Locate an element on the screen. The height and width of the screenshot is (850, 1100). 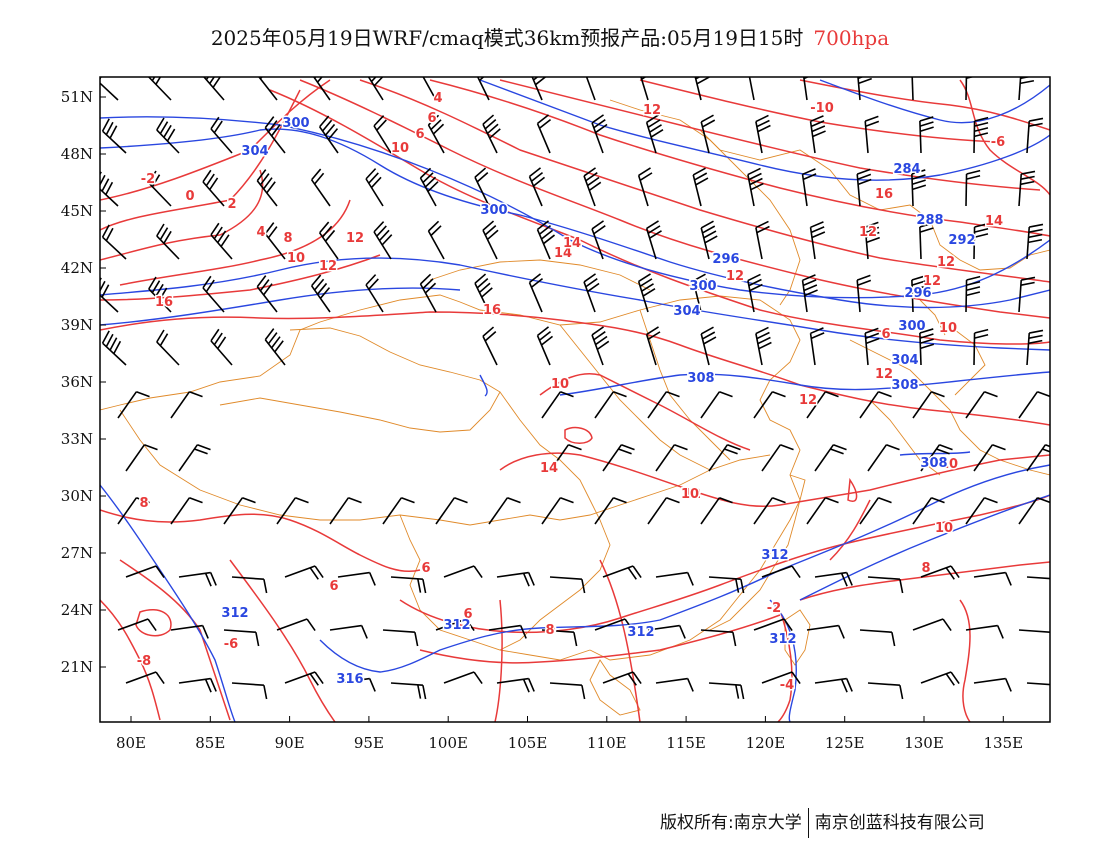
height-label: 308 is located at coordinates (933, 463).